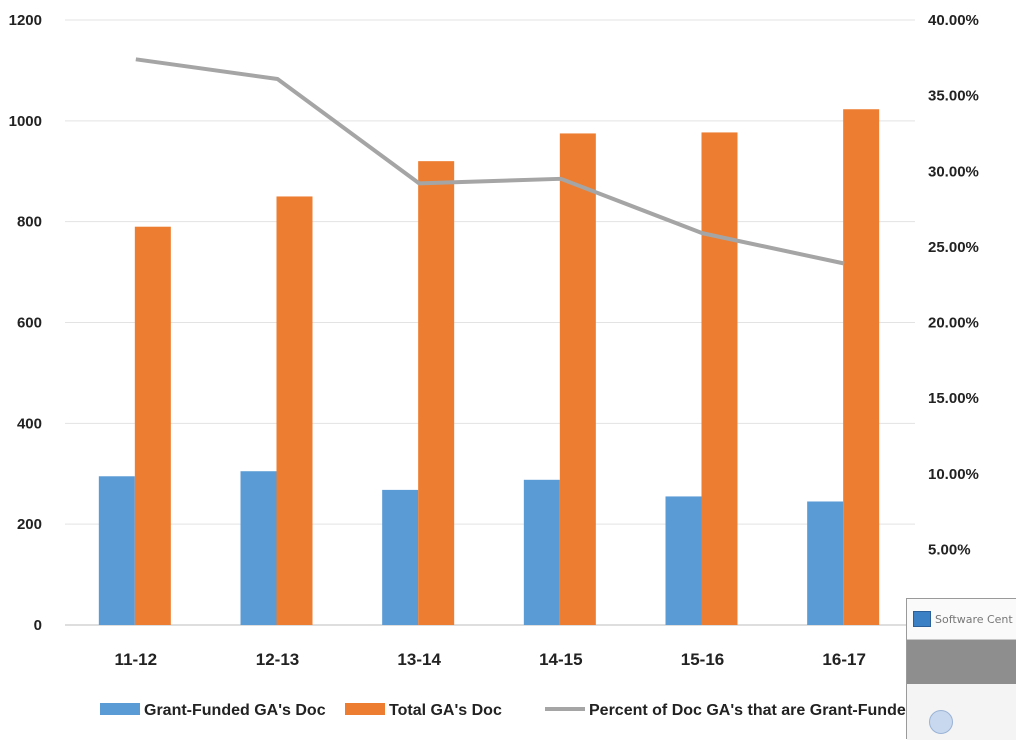 Image resolution: width=1016 pixels, height=740 pixels. What do you see at coordinates (953, 247) in the screenshot?
I see `right-tick-label: 25.00%` at bounding box center [953, 247].